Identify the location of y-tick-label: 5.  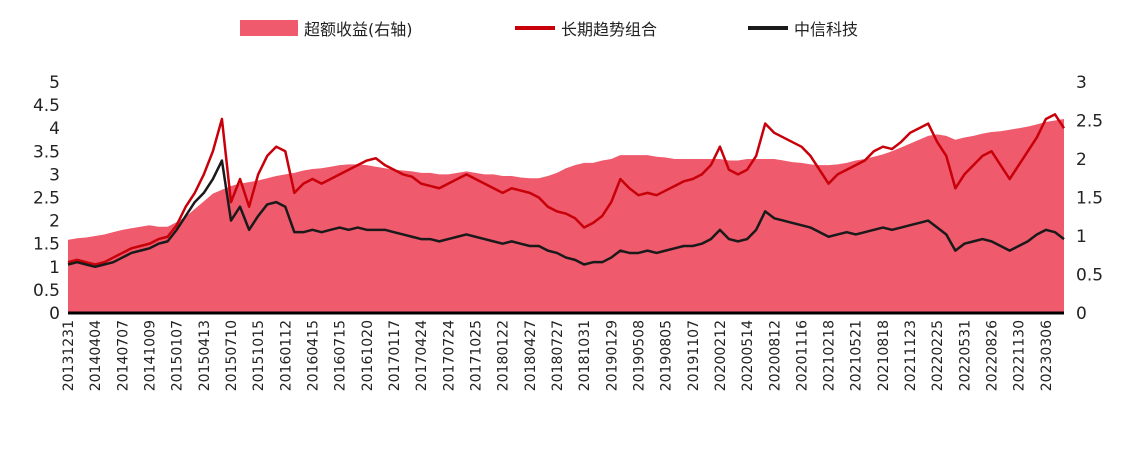
(54, 83).